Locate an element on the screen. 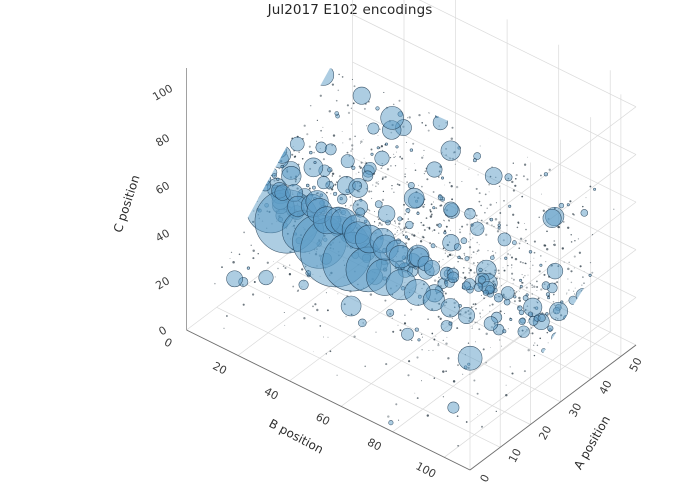  chart-title: Jul2017 E102 encodings is located at coordinates (350, 10).